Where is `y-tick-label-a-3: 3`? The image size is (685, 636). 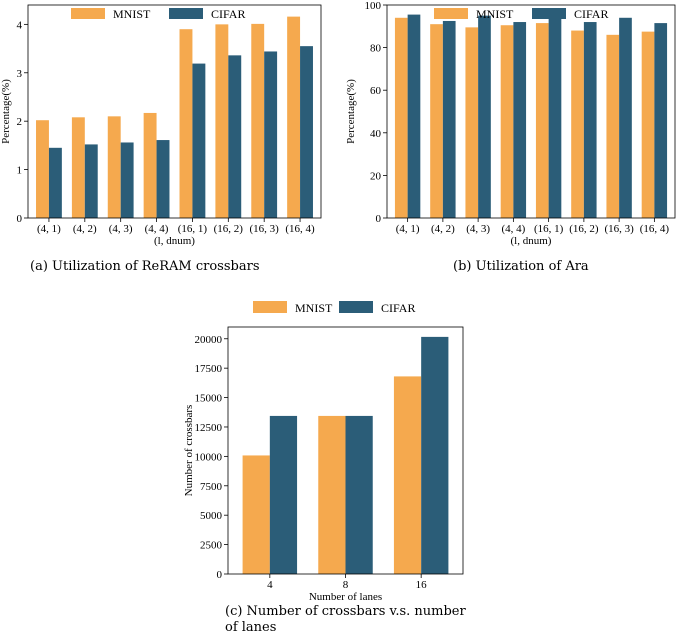
y-tick-label-a-3: 3 is located at coordinates (20, 74).